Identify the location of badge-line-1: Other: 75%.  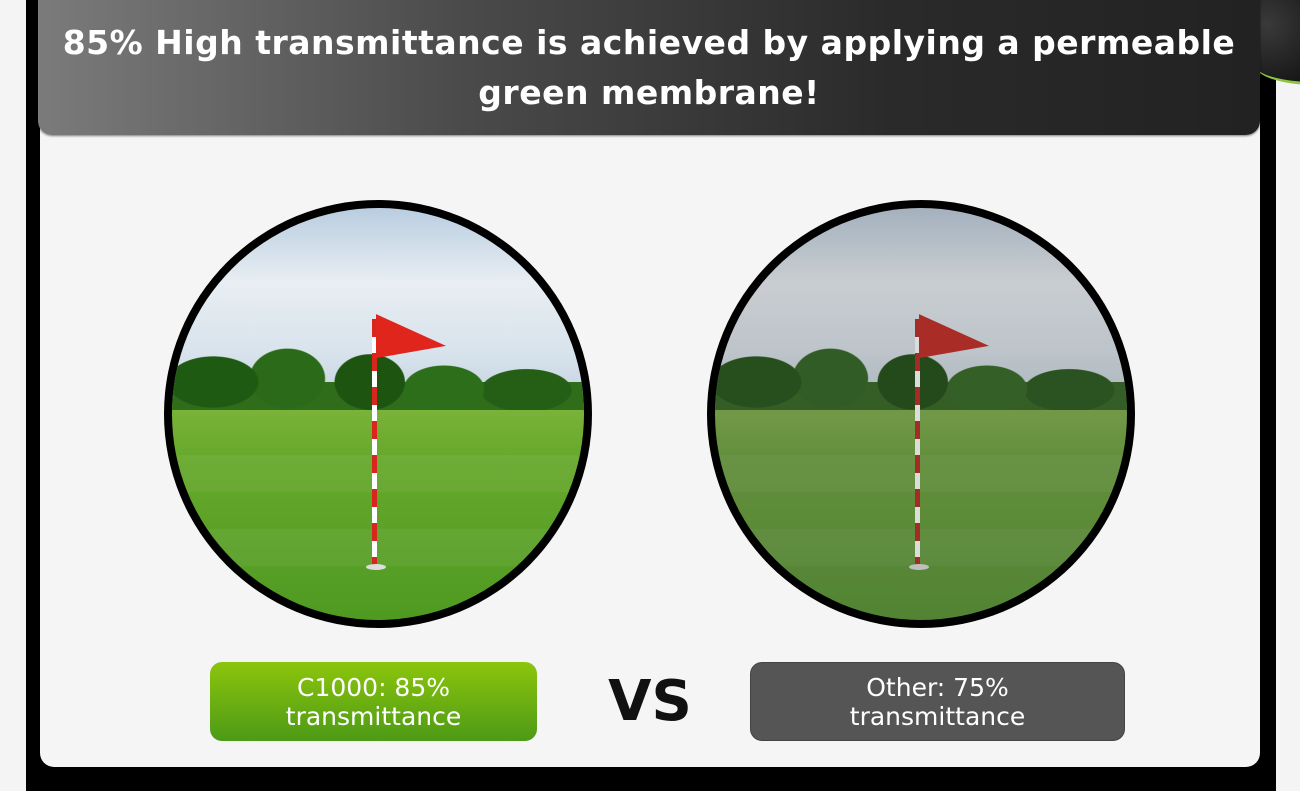
(937, 687).